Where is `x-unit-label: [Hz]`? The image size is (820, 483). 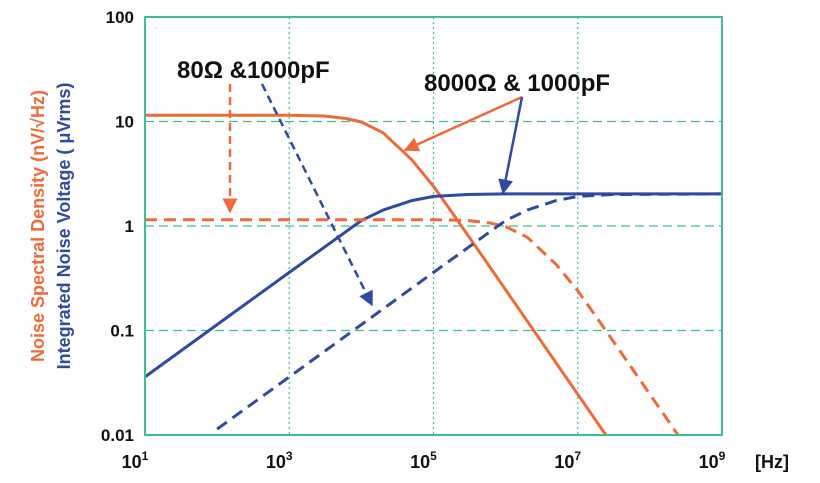 x-unit-label: [Hz] is located at coordinates (772, 462).